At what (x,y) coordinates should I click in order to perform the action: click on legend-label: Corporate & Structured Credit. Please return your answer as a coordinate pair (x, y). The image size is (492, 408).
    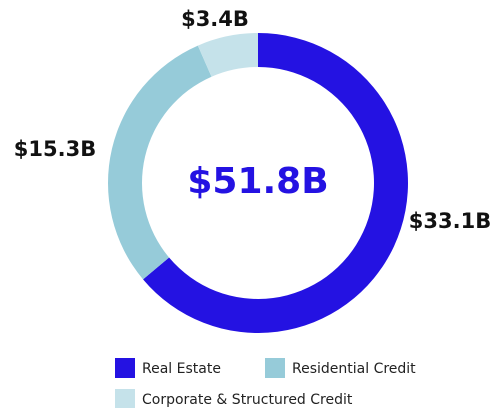
    Looking at the image, I should click on (247, 400).